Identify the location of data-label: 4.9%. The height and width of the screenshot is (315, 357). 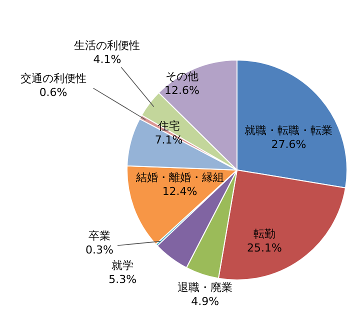
(205, 301).